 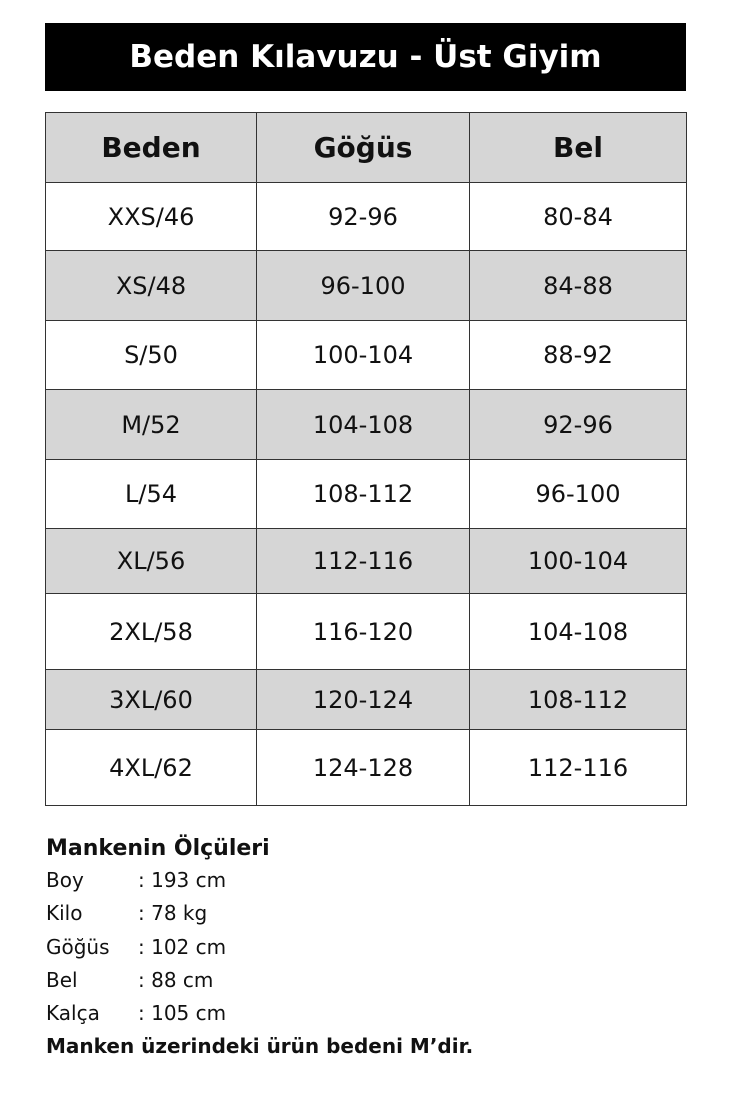 What do you see at coordinates (363, 216) in the screenshot?
I see `cell-chest: 92-96` at bounding box center [363, 216].